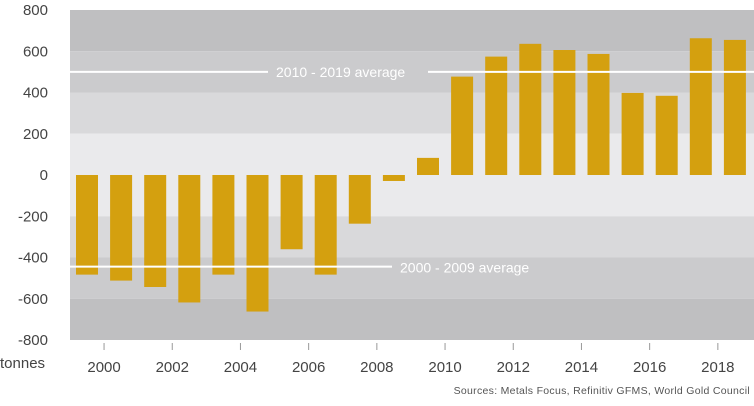 This screenshot has width=754, height=406. Describe the element at coordinates (35, 93) in the screenshot. I see `y-tick-label: 400` at that location.